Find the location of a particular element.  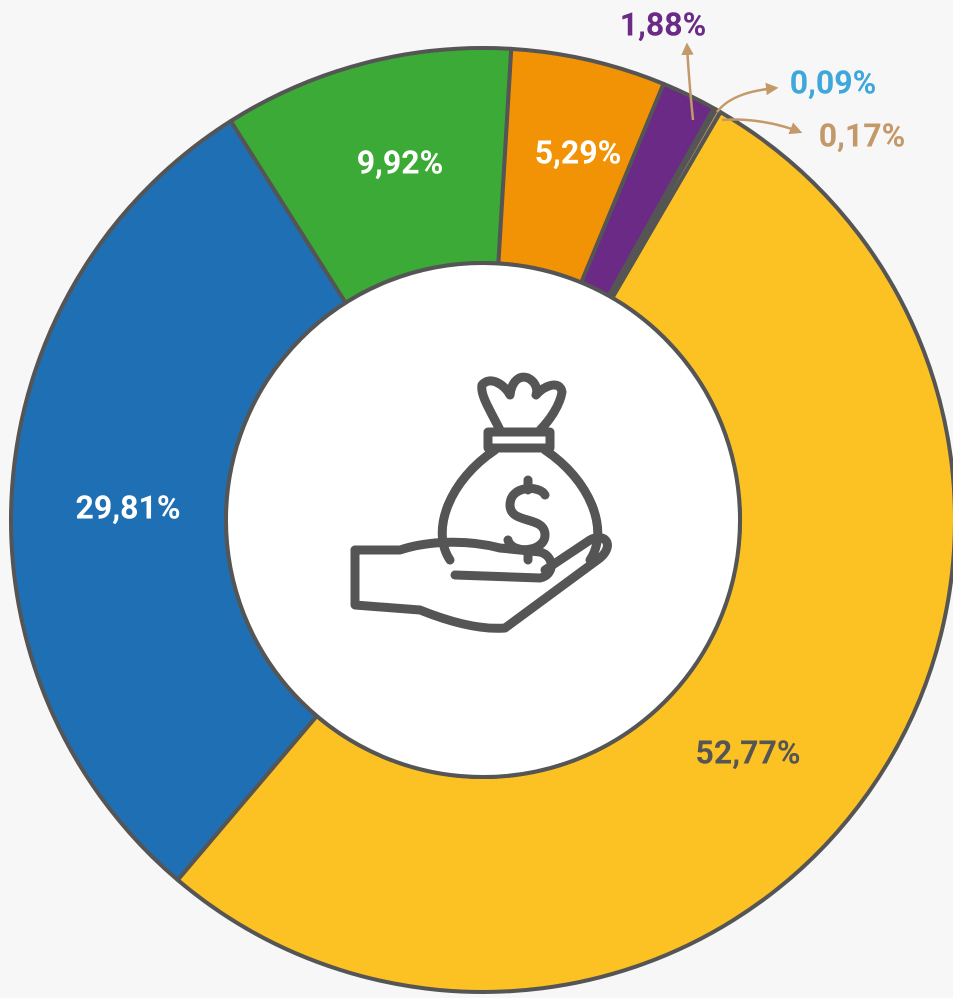

data-label: 5,29% is located at coordinates (578, 152).